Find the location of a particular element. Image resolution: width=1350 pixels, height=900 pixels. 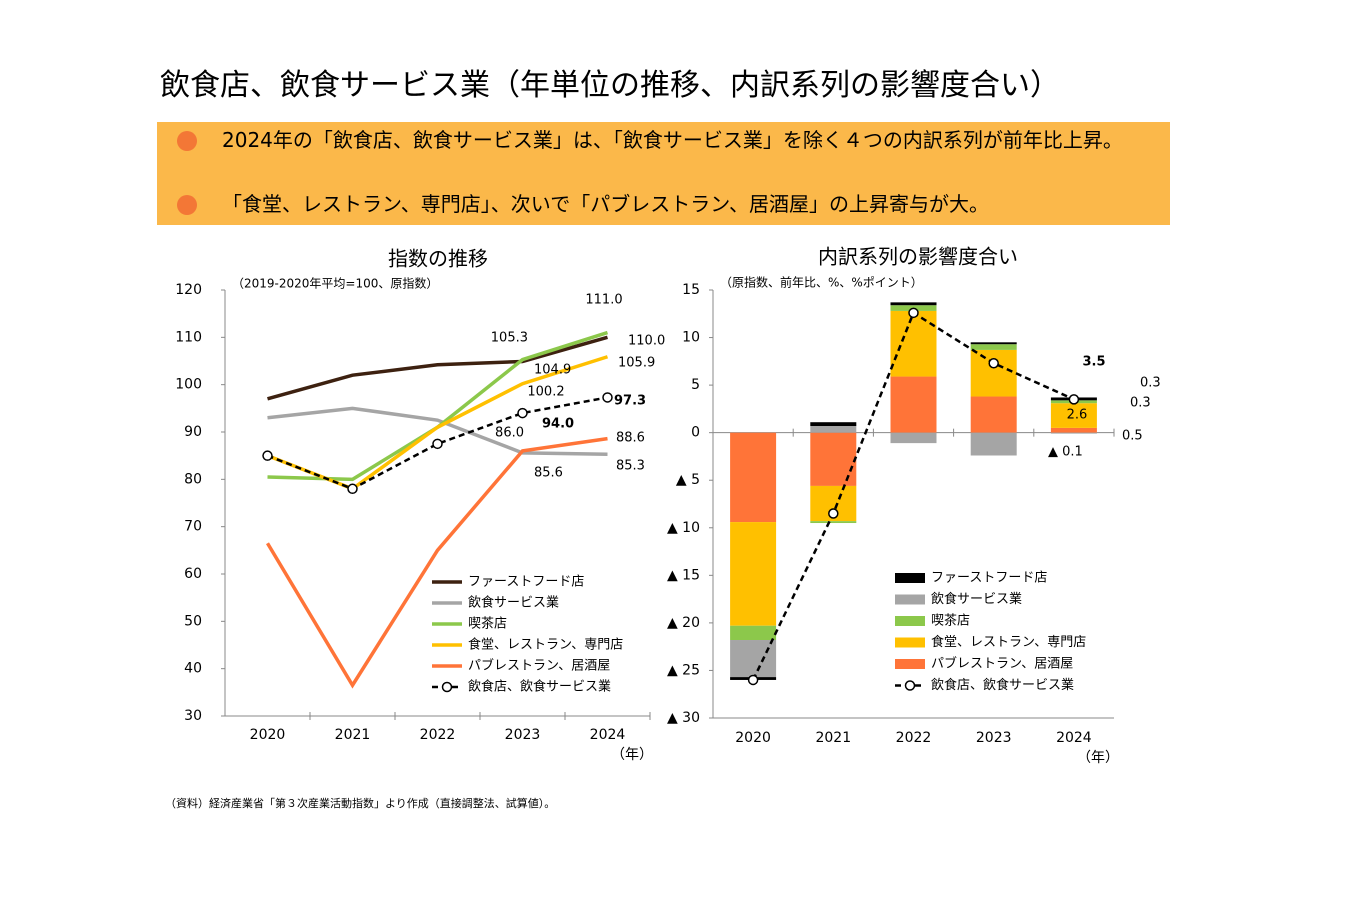

data-label: 111.0 is located at coordinates (603, 300).